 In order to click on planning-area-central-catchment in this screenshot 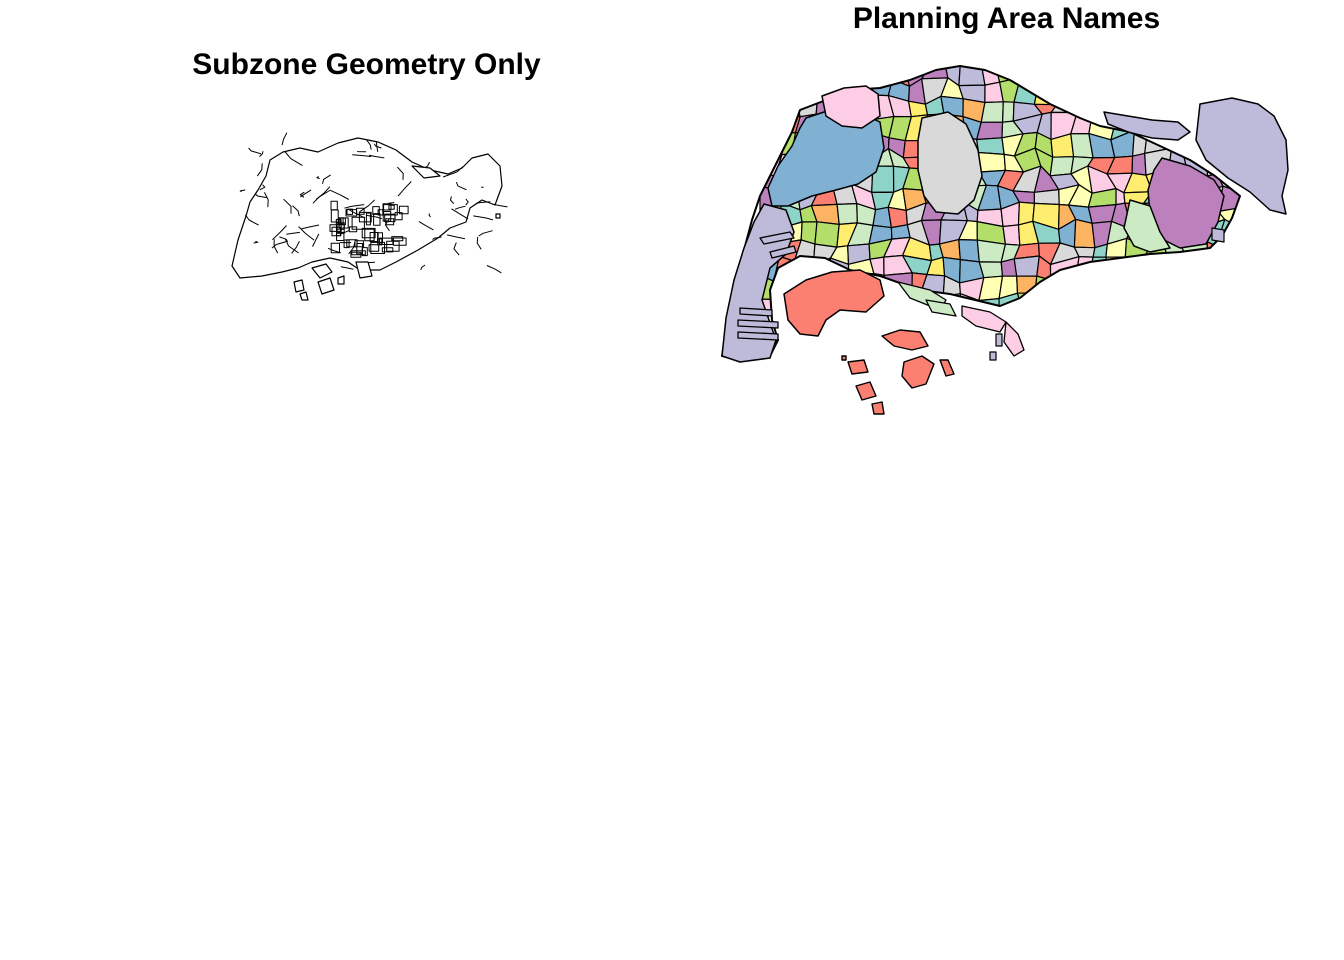, I will do `click(950, 163)`.